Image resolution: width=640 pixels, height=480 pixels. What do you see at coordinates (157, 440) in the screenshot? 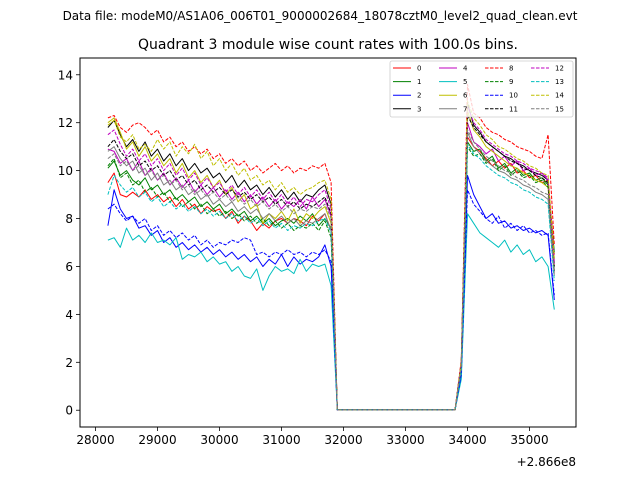
I see `x-tick-label: 29000` at bounding box center [157, 440].